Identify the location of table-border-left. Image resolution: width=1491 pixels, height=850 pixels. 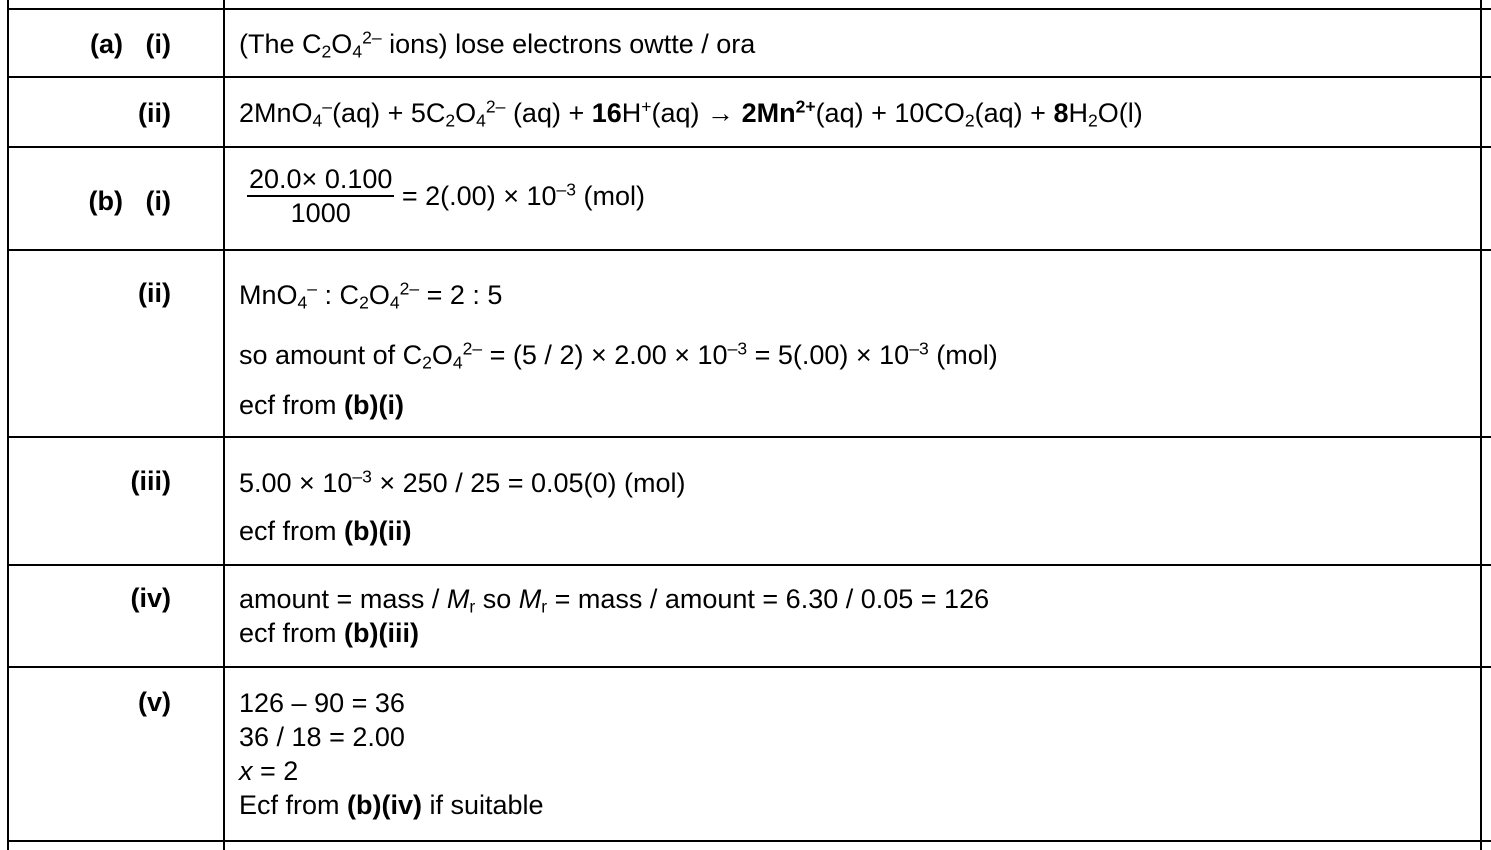
(8, 425).